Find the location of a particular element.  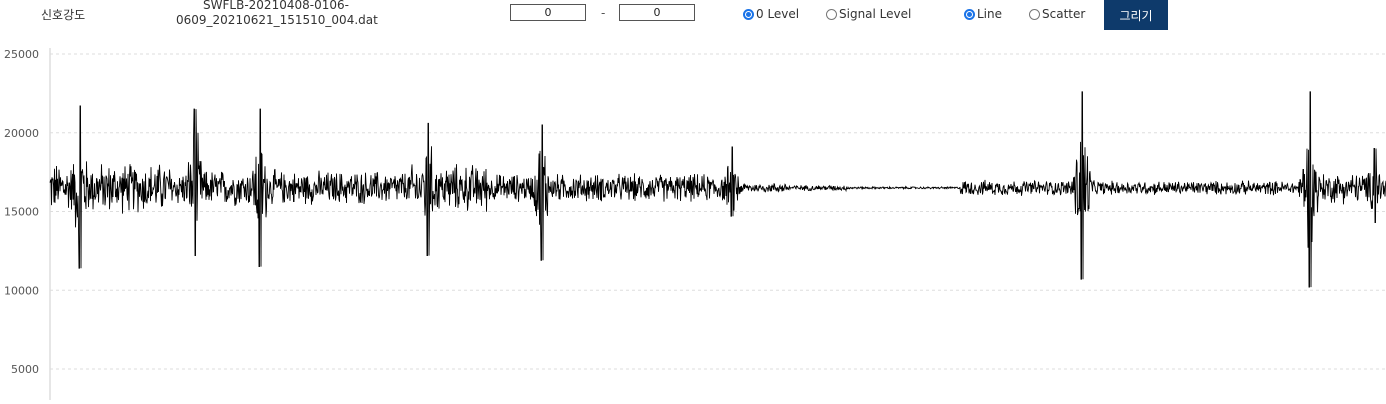

y-tick-label: 25000 is located at coordinates (21, 54).